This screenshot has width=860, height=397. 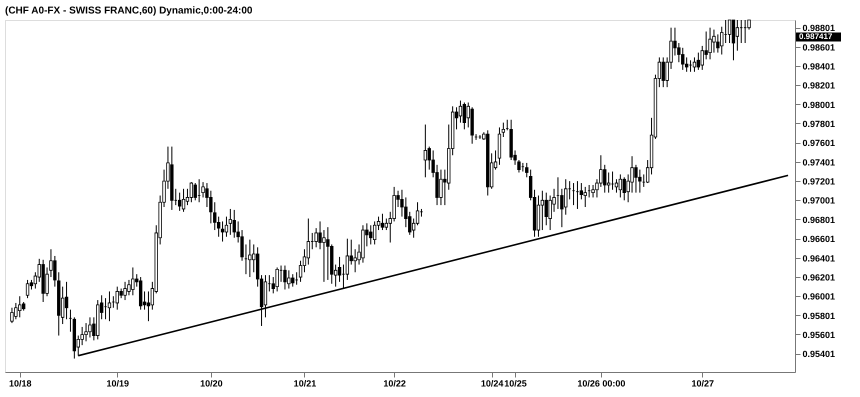 I want to click on y-tick-label: 0.97401, so click(x=819, y=162).